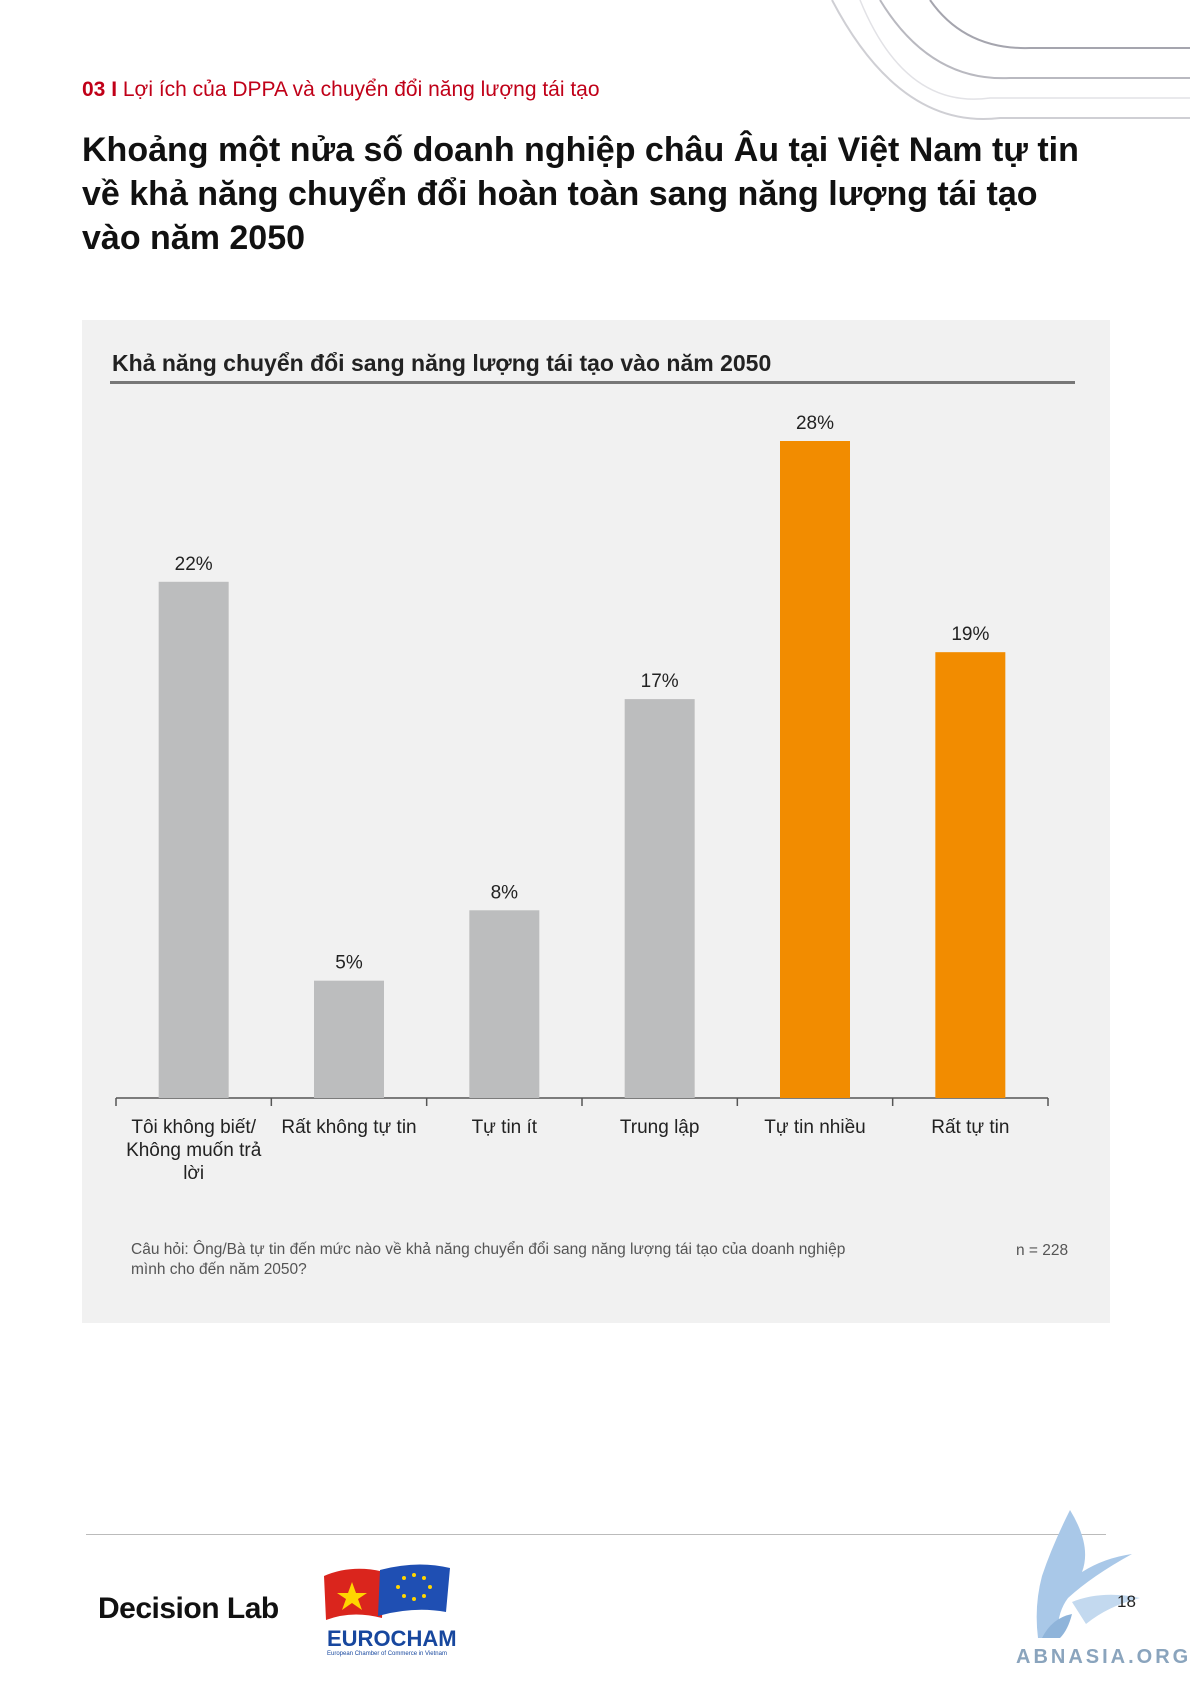 The image size is (1190, 1685). What do you see at coordinates (1042, 1250) in the screenshot?
I see `sample-size: n = 228` at bounding box center [1042, 1250].